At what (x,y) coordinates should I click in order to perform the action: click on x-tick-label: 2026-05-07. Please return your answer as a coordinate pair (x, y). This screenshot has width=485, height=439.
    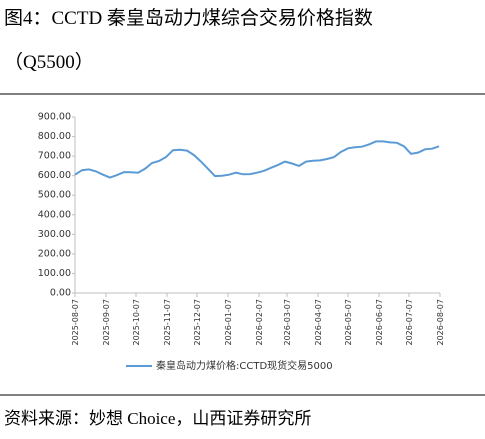
    Looking at the image, I should click on (348, 322).